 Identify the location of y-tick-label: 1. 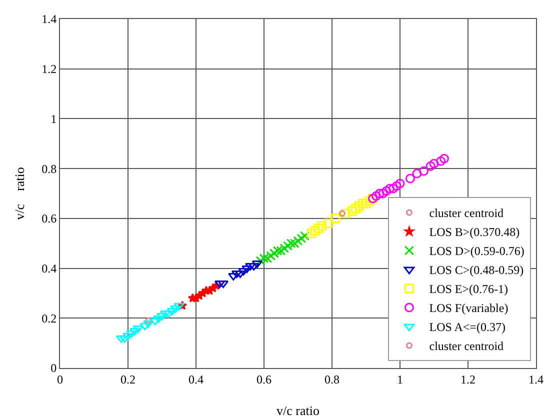
(53, 119).